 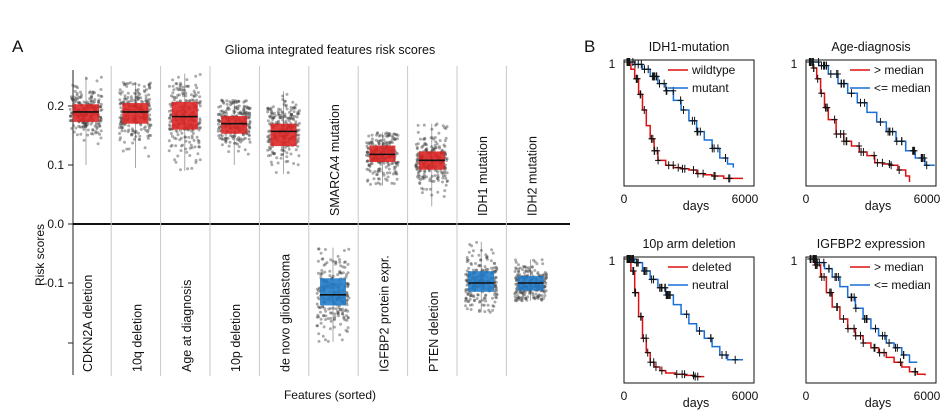 I want to click on feature-label-age-at-diagnosis: Age at diagnosis, so click(x=187, y=326).